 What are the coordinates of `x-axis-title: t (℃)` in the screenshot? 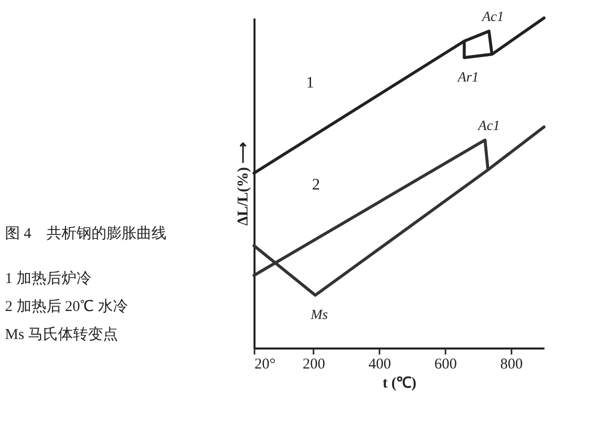 It's located at (399, 384).